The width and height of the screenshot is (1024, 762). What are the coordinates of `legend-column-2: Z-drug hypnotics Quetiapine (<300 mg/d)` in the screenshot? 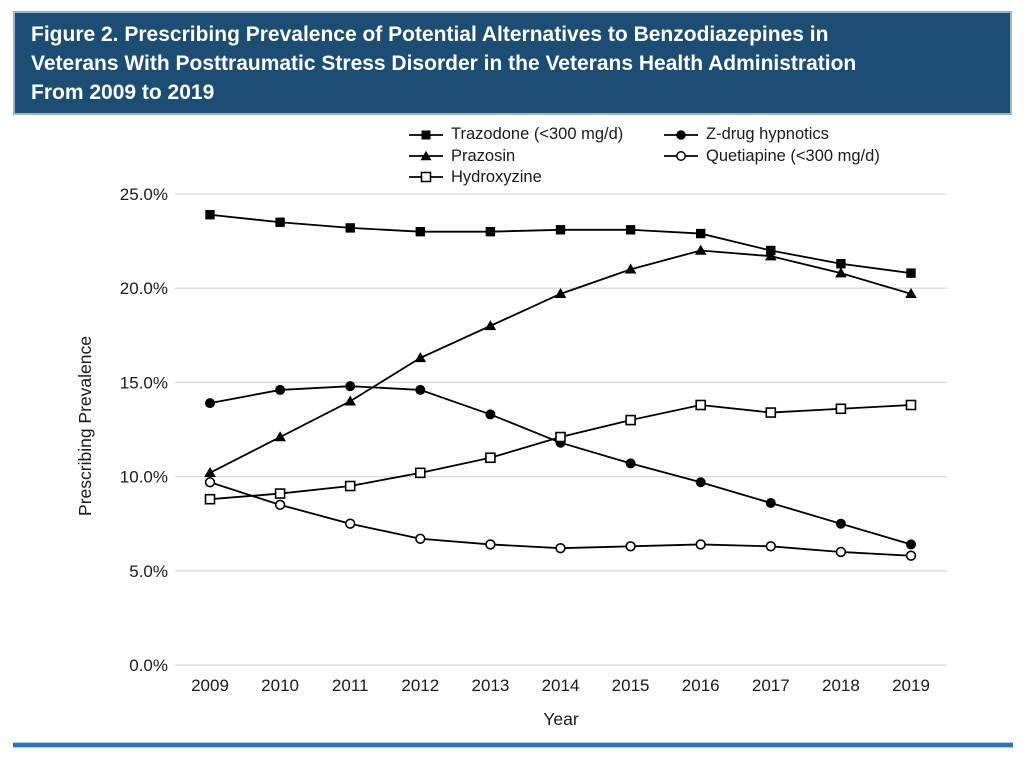 It's located at (771, 156).